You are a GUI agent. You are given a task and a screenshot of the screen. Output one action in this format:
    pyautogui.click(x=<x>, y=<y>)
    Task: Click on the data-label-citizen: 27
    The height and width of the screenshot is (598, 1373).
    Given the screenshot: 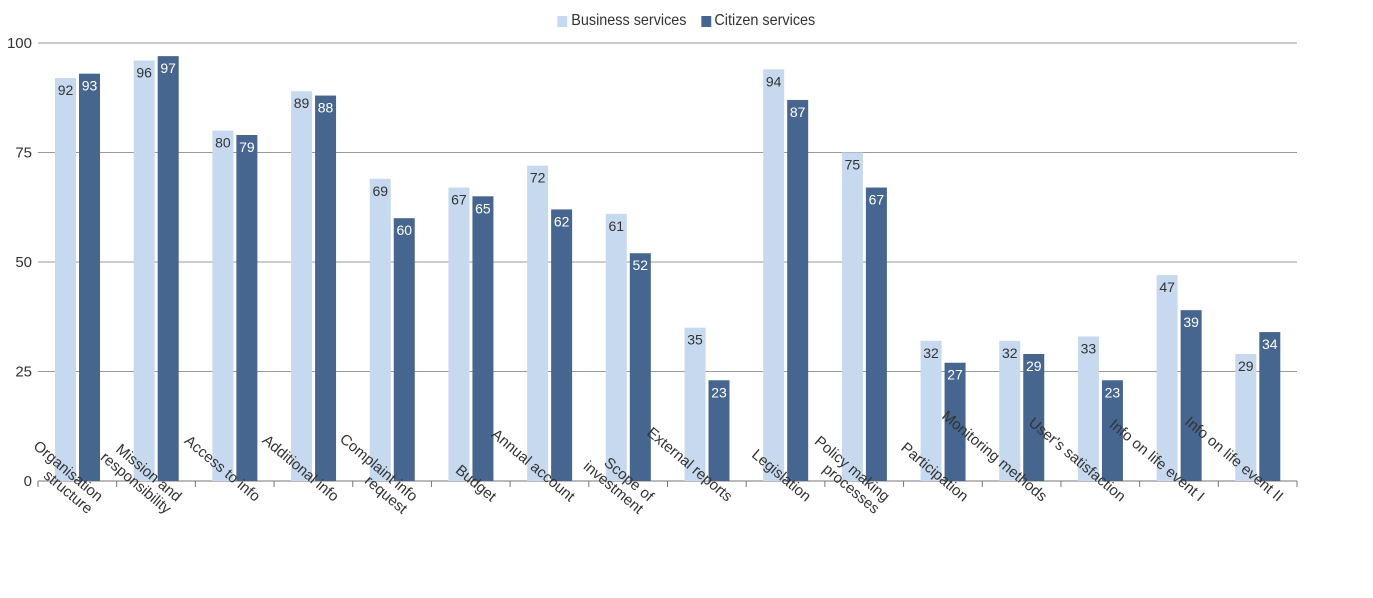 What is the action you would take?
    pyautogui.click(x=955, y=375)
    